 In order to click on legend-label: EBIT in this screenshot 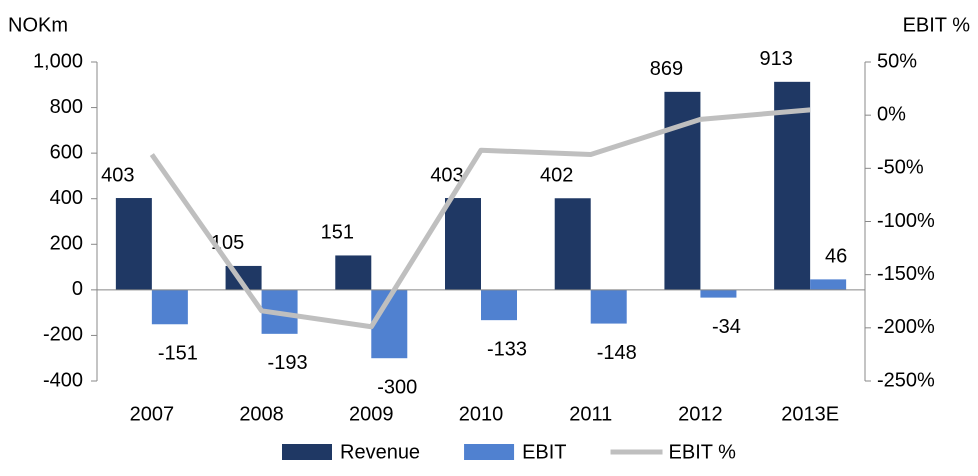, I will do `click(544, 452)`.